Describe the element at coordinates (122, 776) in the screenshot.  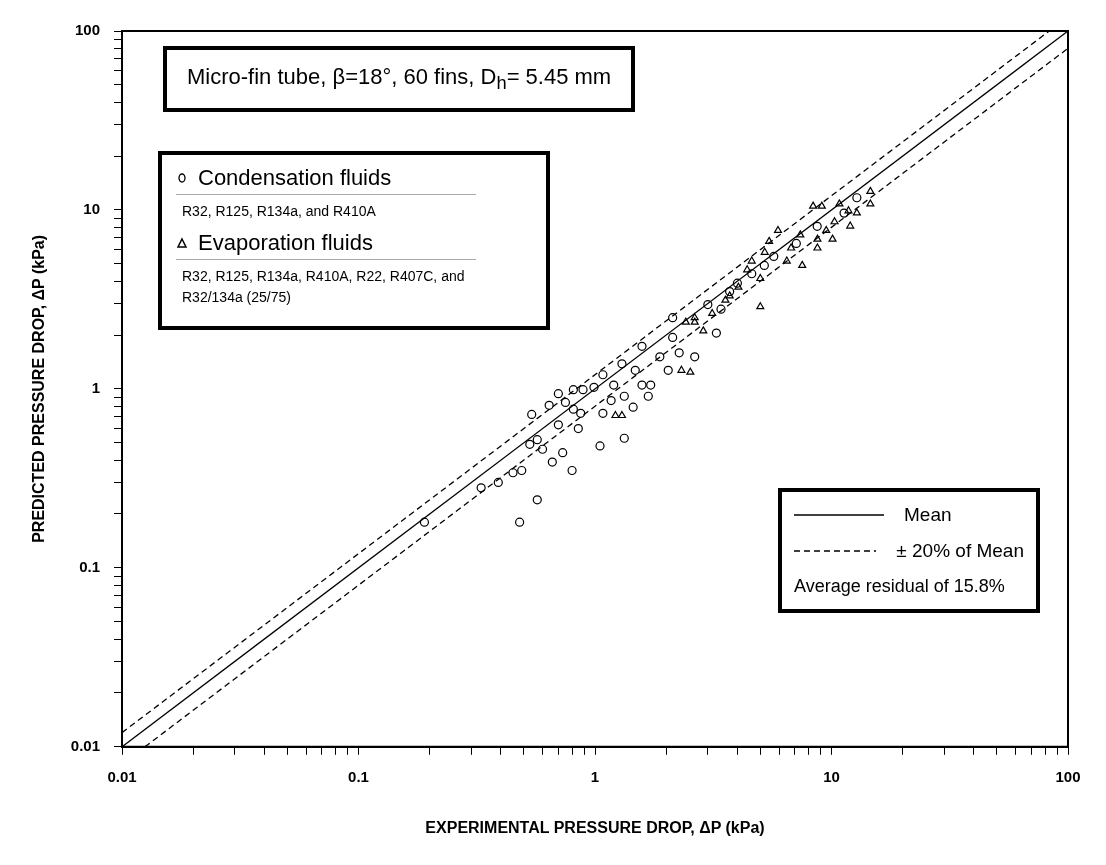
I see `x-tick-label: 0.01` at that location.